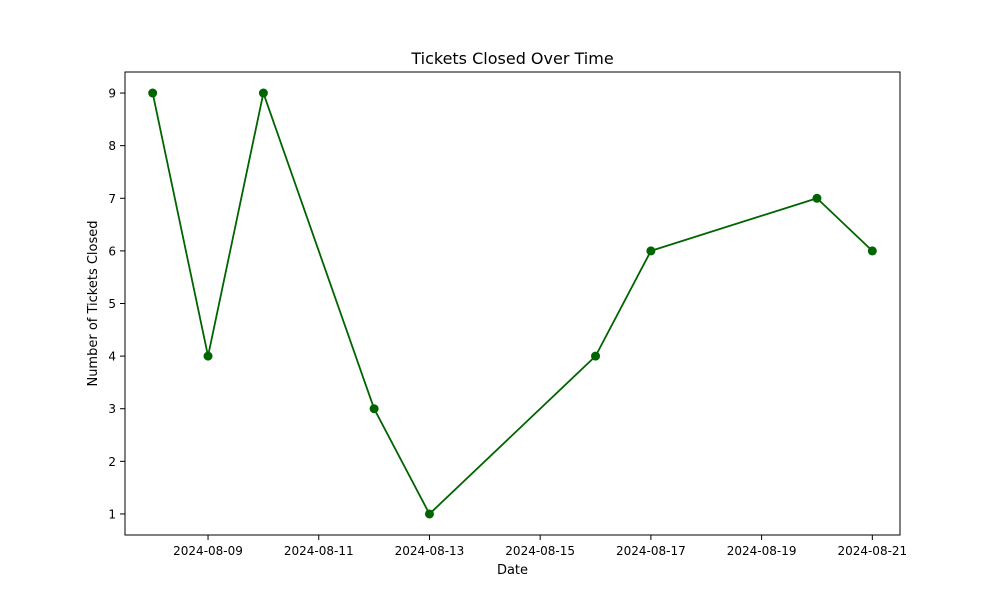  Describe the element at coordinates (112, 146) in the screenshot. I see `y-tick-label: 8` at that location.